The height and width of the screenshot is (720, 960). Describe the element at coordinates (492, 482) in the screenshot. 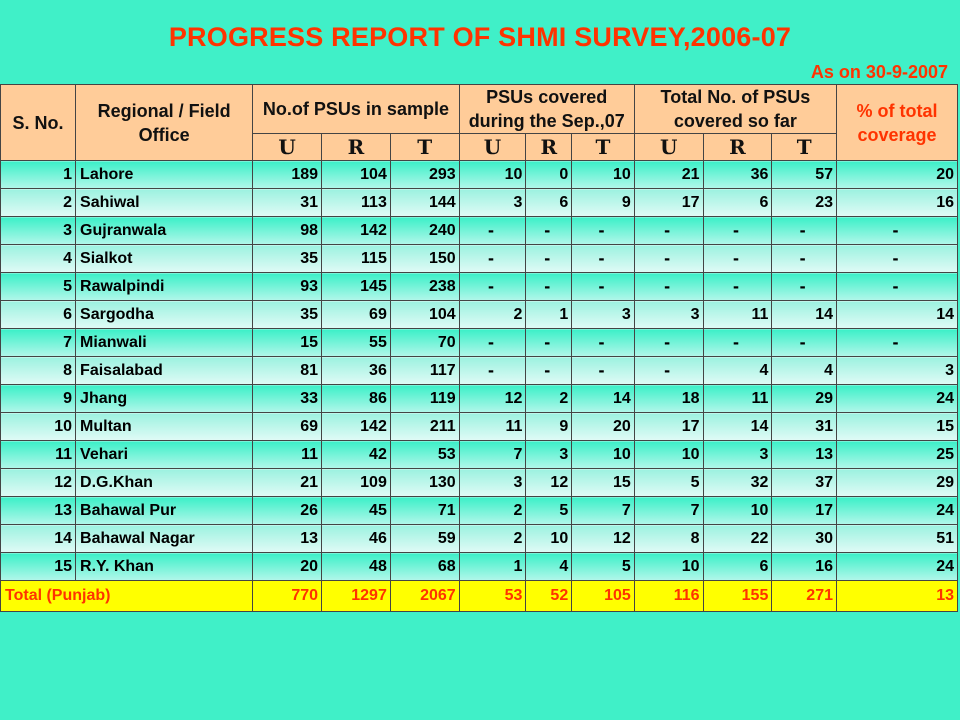

I see `cell-sep-u: 3` at that location.